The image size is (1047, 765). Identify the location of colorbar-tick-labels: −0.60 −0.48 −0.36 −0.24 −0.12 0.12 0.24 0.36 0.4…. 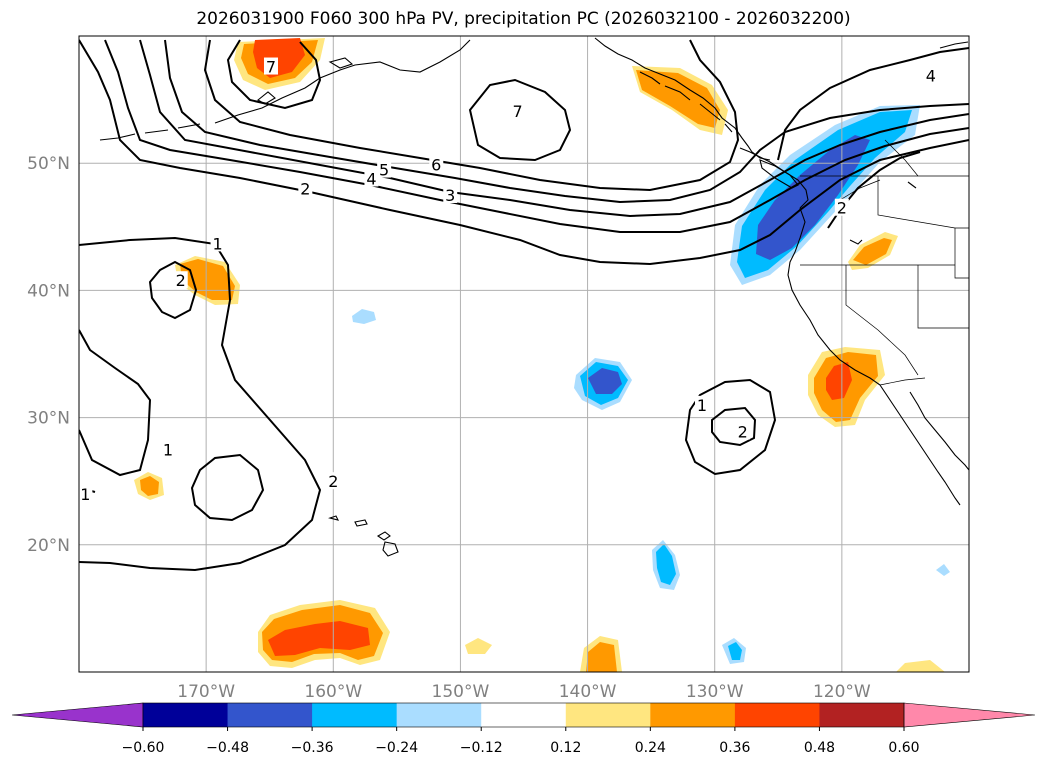
(521, 741).